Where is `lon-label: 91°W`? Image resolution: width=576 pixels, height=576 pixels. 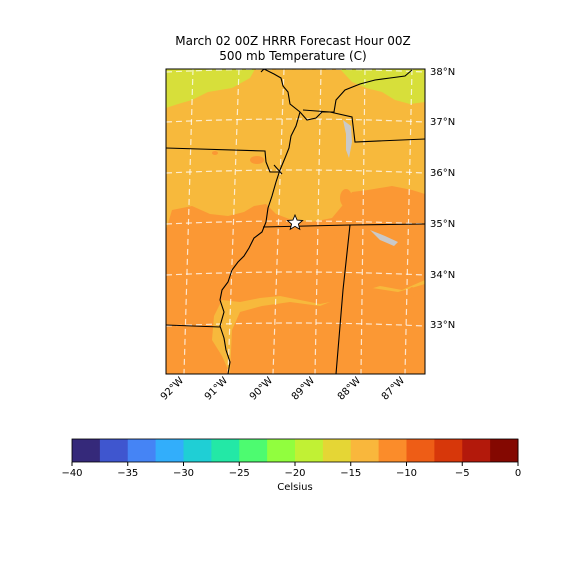
lon-label: 91°W is located at coordinates (216, 388).